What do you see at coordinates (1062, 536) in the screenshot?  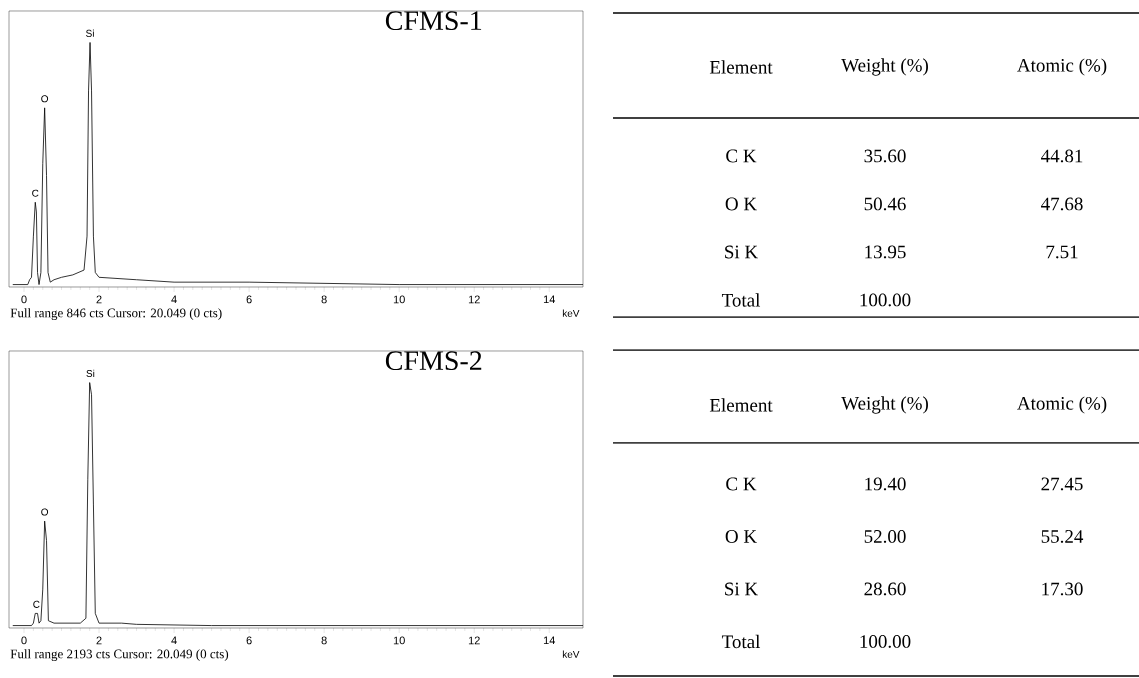 I see `text: 55.24` at bounding box center [1062, 536].